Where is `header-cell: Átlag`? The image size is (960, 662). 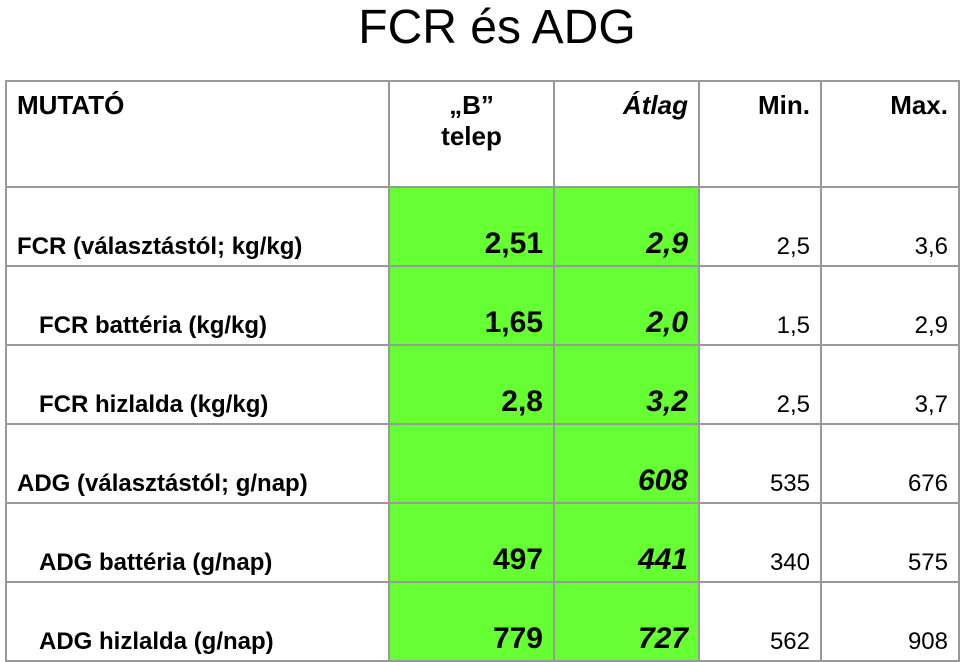 header-cell: Átlag is located at coordinates (626, 134).